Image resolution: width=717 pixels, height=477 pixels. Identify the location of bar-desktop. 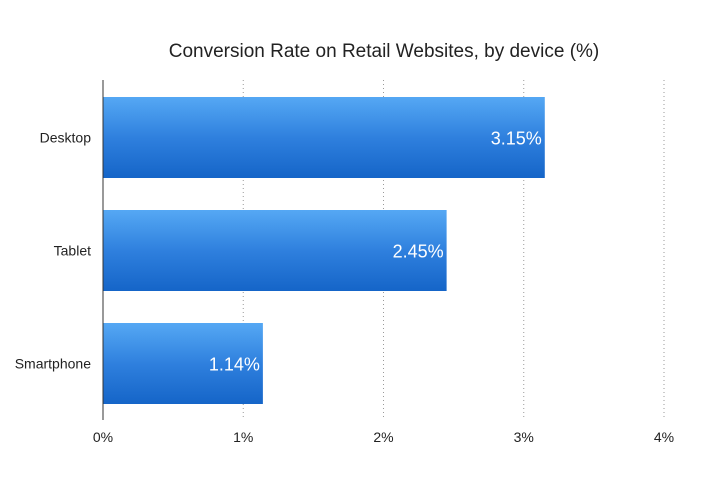
(324, 137).